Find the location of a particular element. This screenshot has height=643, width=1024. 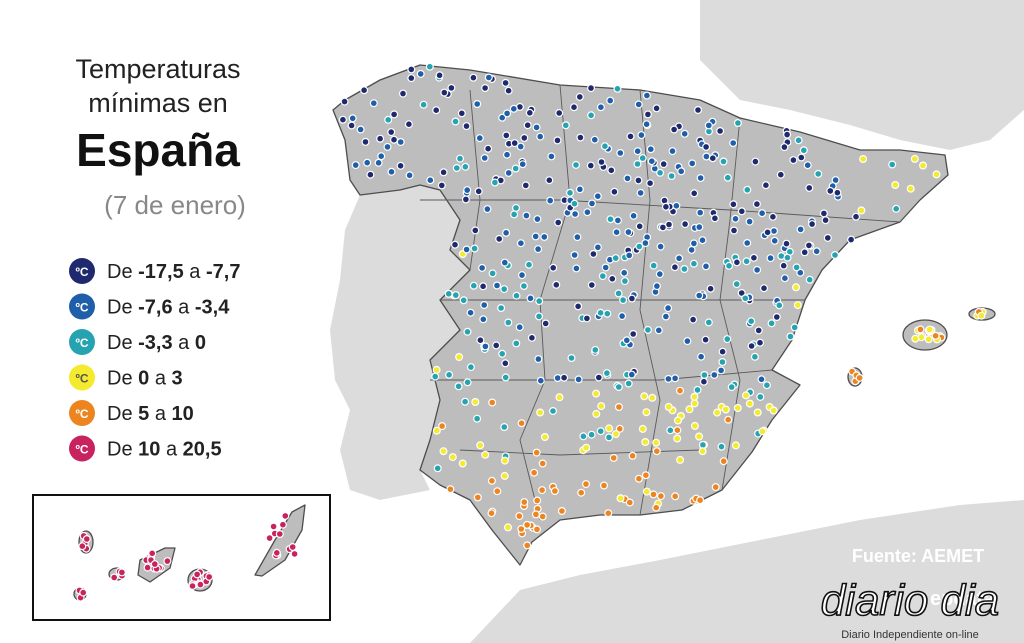

legend-to: 3 is located at coordinates (177, 379).